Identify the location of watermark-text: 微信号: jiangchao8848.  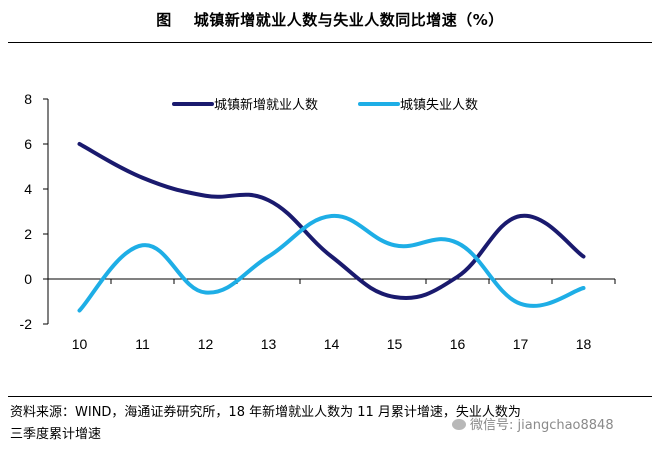
(542, 425).